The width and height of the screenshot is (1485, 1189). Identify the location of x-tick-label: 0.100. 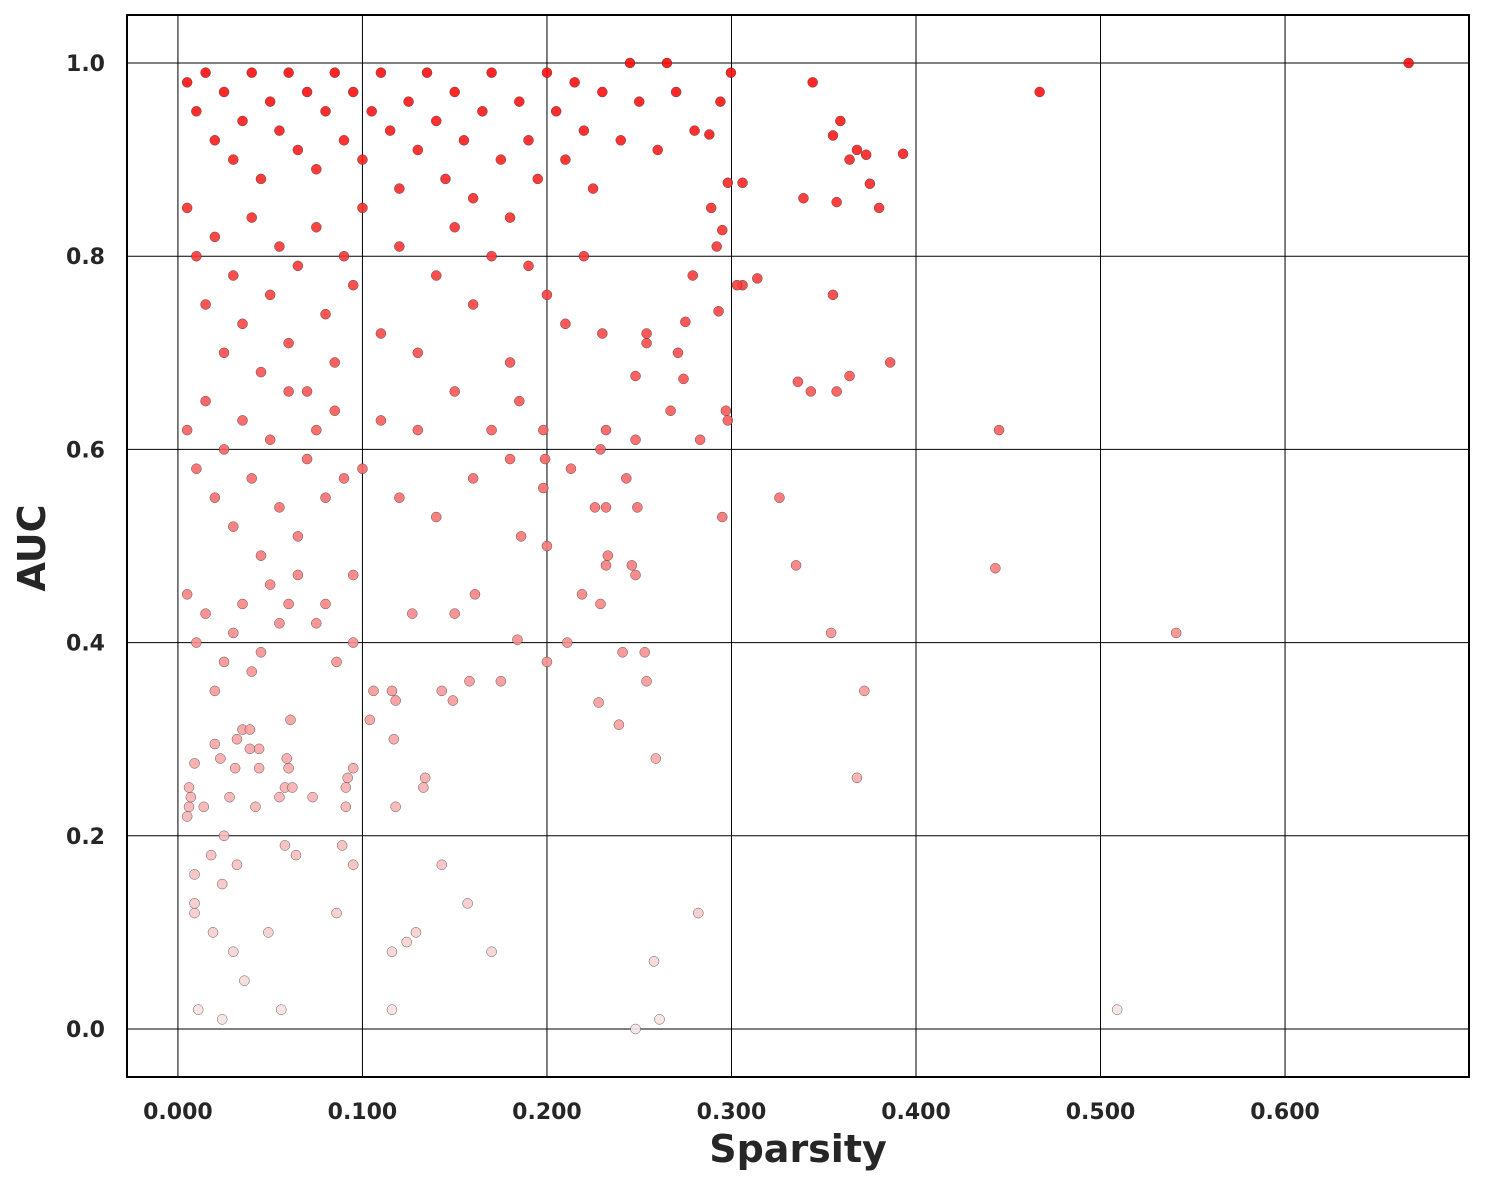
(363, 1112).